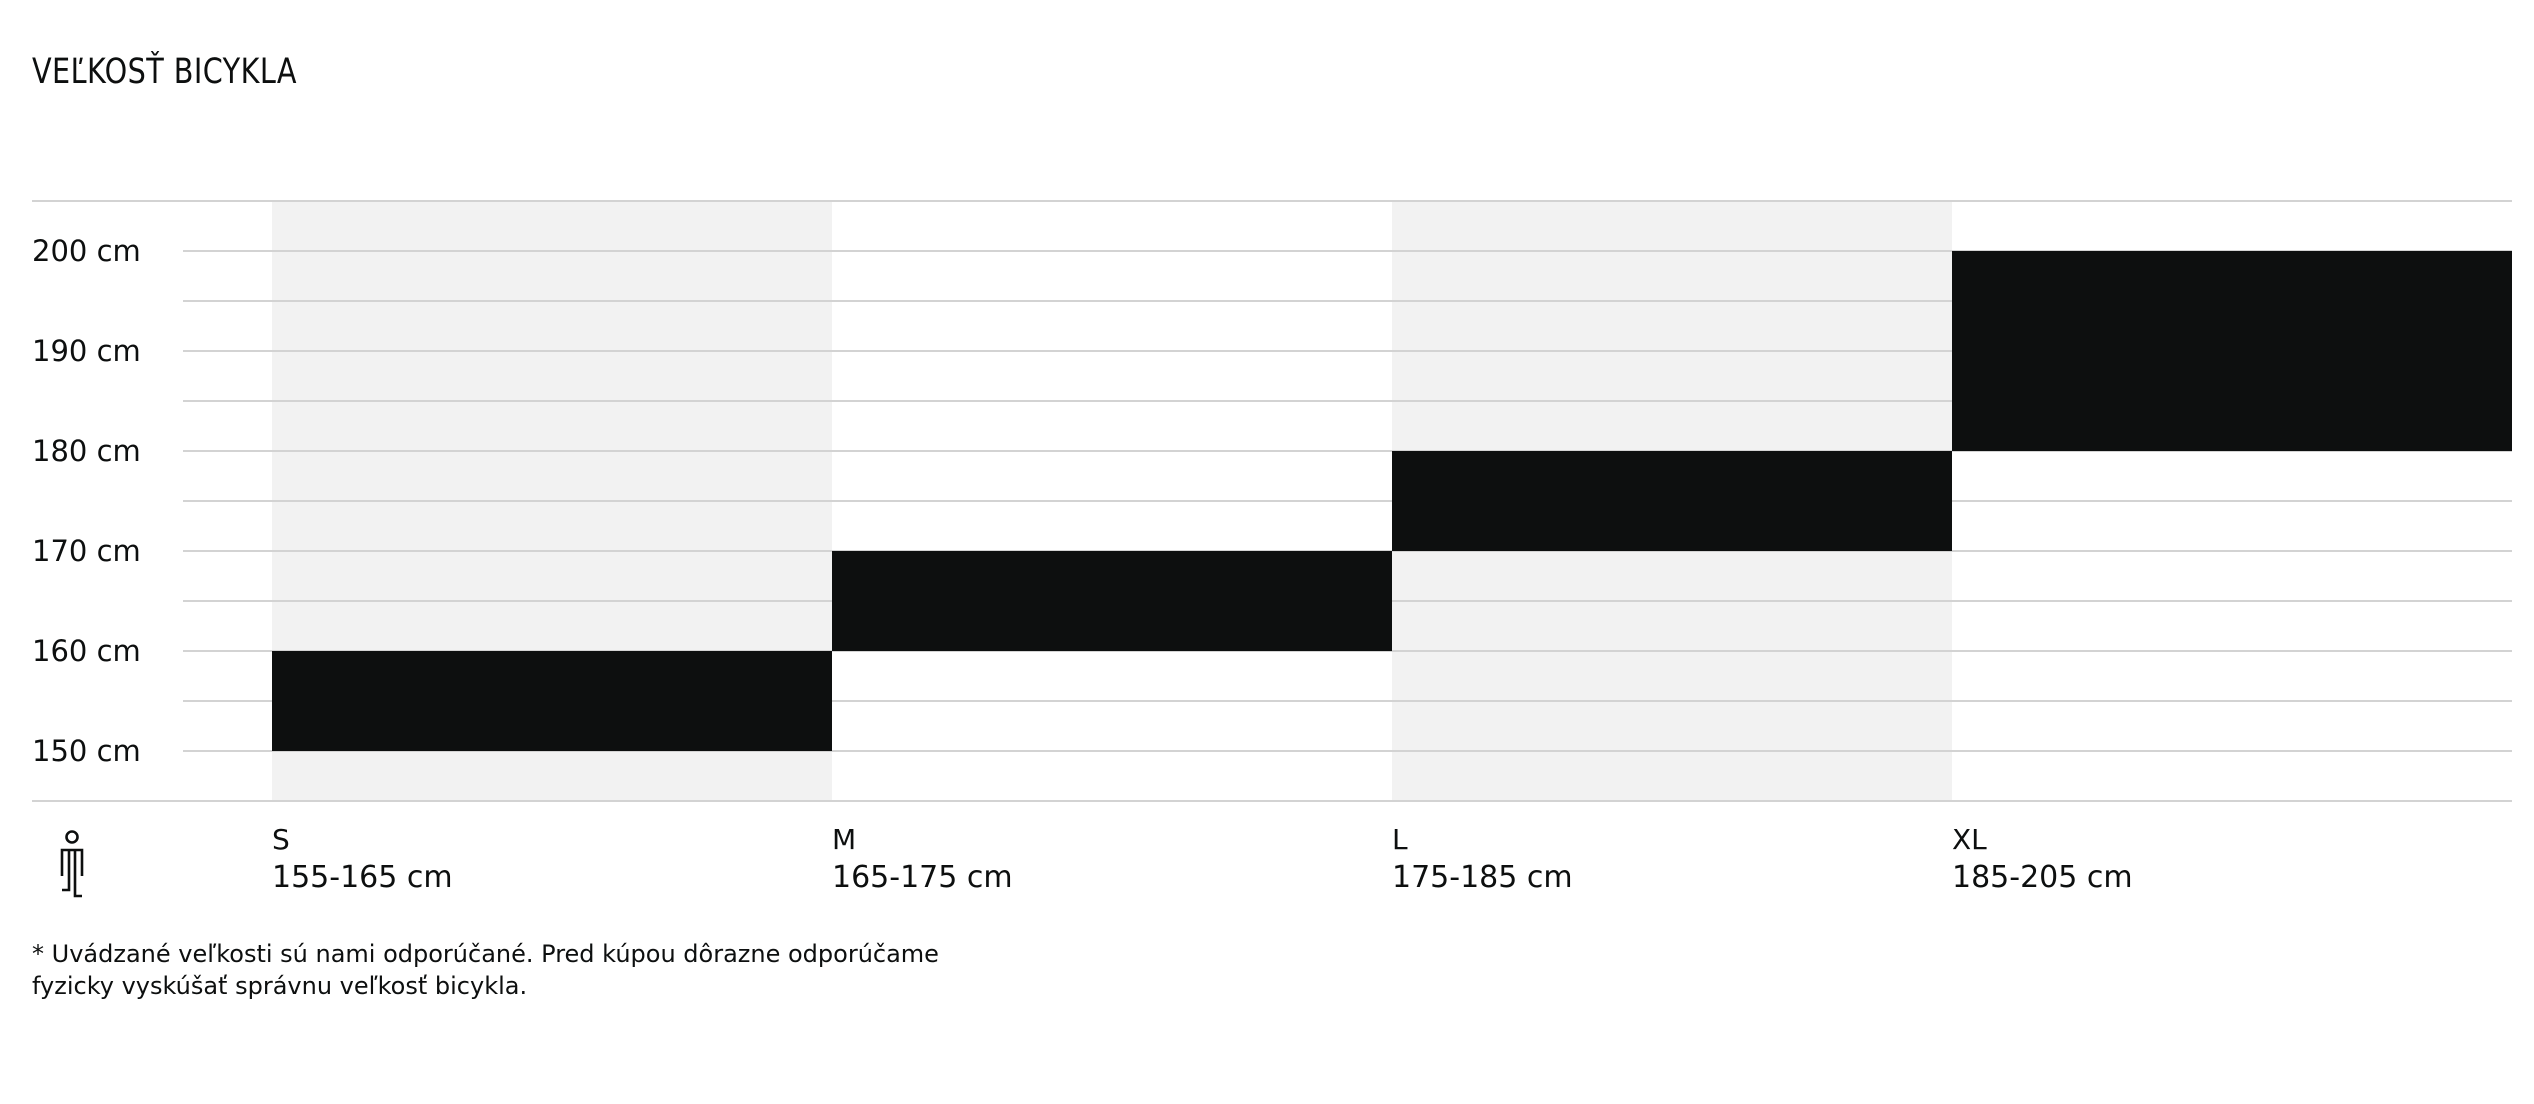 Image resolution: width=2534 pixels, height=1104 pixels. I want to click on size-name: M, so click(844, 839).